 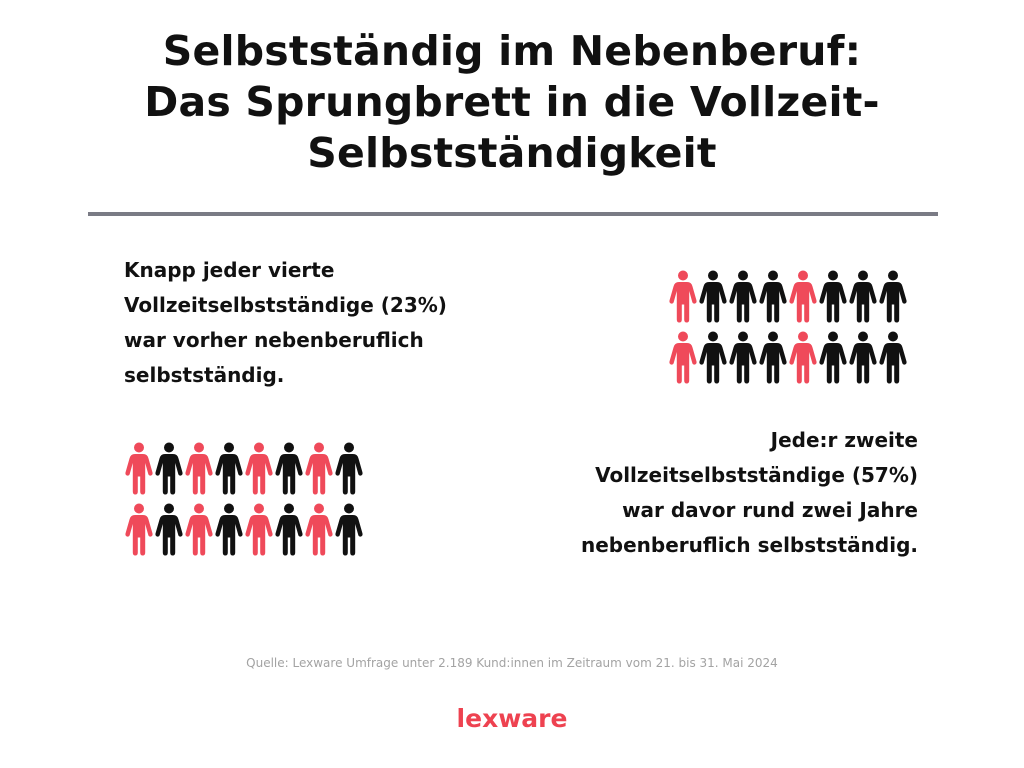 What do you see at coordinates (844, 440) in the screenshot?
I see `stat-57-line: Jede:r zweite` at bounding box center [844, 440].